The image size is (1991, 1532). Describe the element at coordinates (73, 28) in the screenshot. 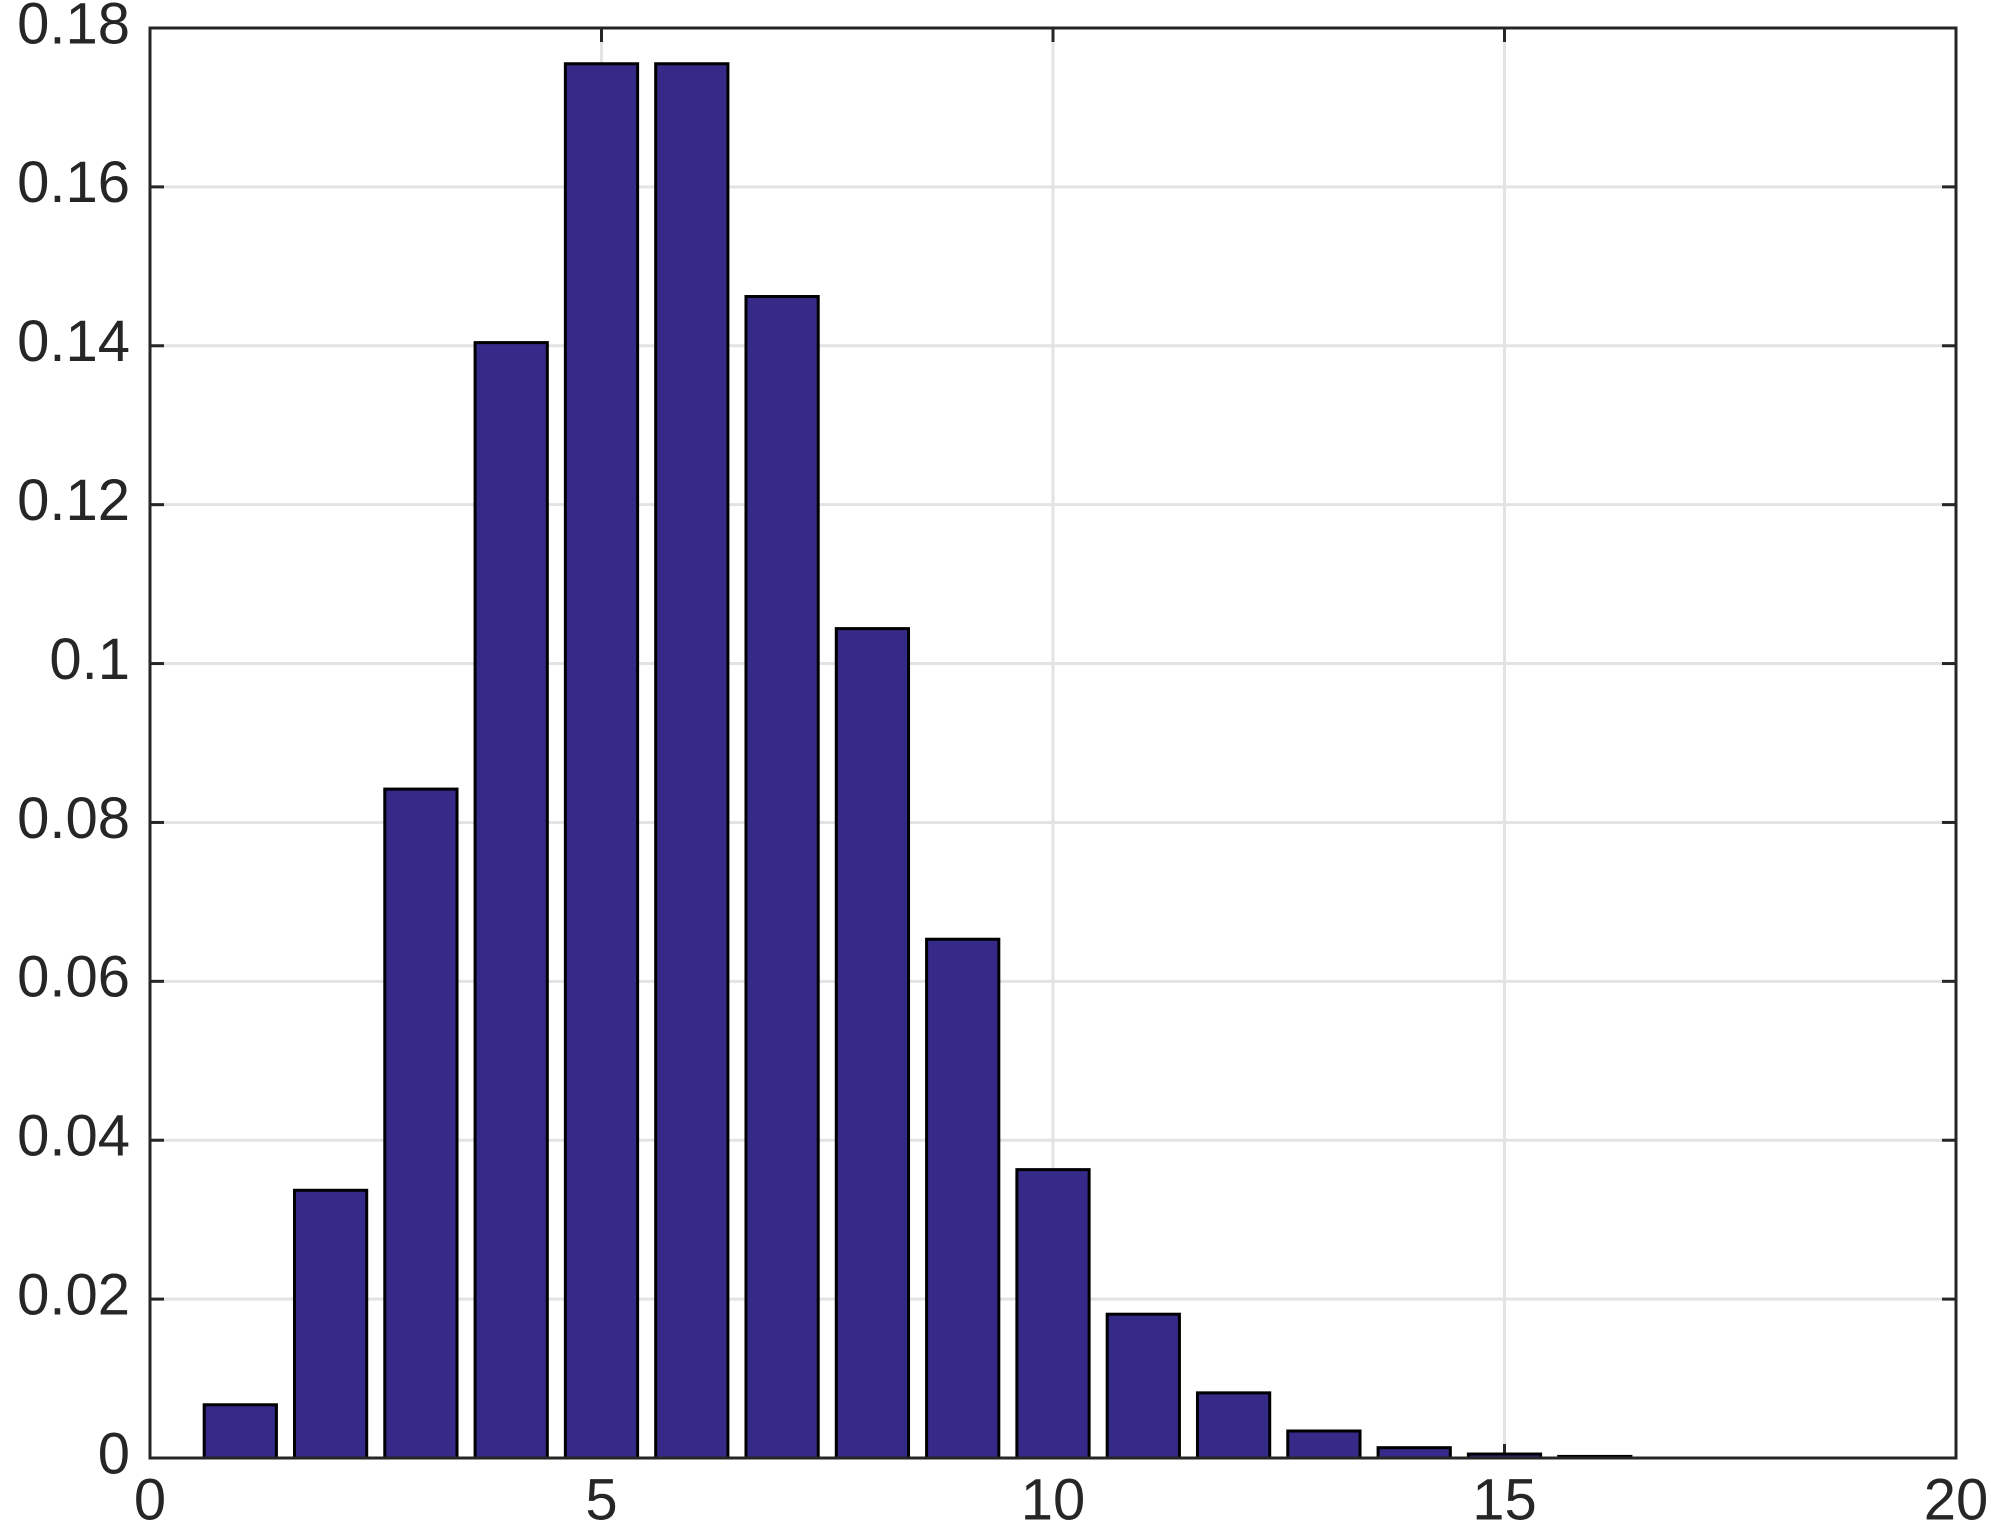

I see `y-tick-label: 0.18` at that location.